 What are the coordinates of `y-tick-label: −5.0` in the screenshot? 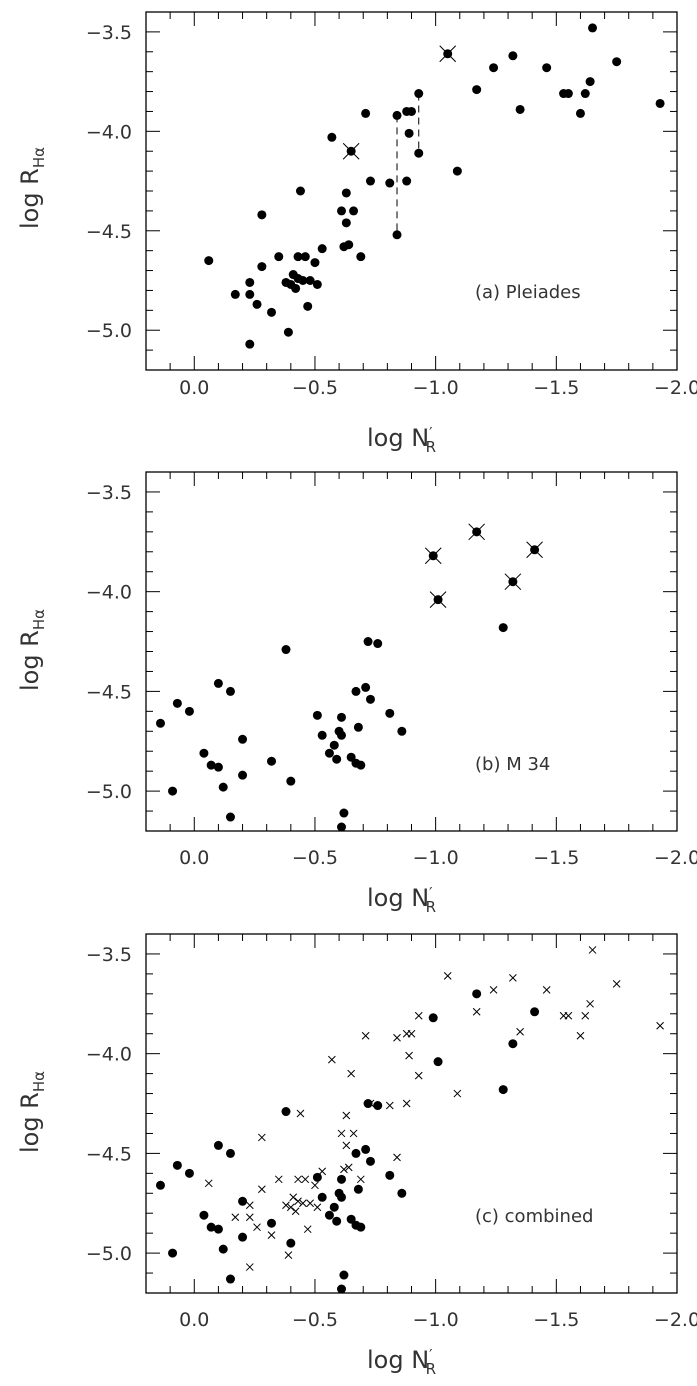 It's located at (109, 1254).